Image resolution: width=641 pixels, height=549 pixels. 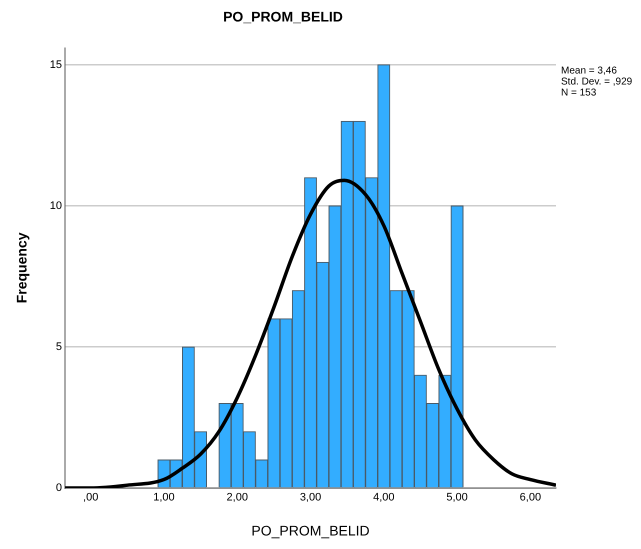 What do you see at coordinates (237, 498) in the screenshot?
I see `x-tick-label: 2,00` at bounding box center [237, 498].